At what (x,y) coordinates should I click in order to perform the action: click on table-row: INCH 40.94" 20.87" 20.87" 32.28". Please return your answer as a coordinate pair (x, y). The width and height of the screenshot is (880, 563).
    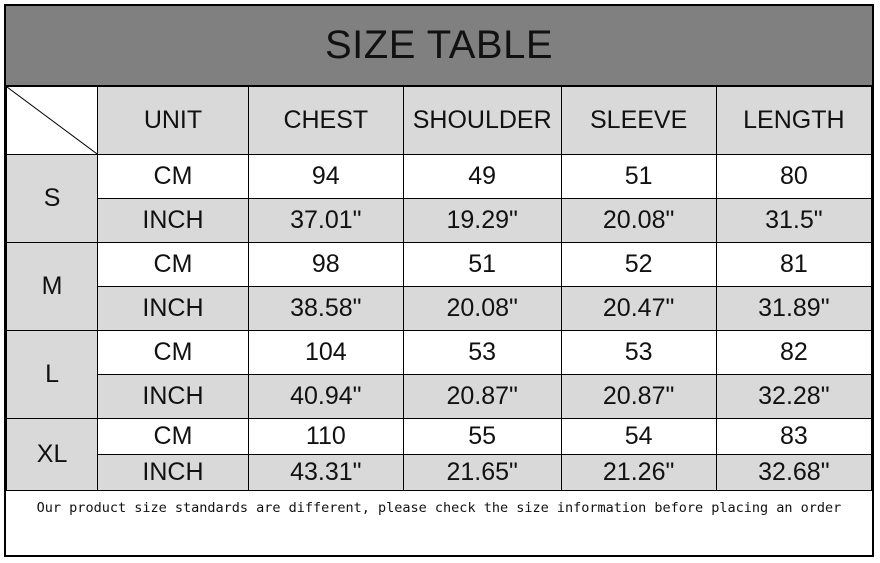
    Looking at the image, I should click on (440, 396).